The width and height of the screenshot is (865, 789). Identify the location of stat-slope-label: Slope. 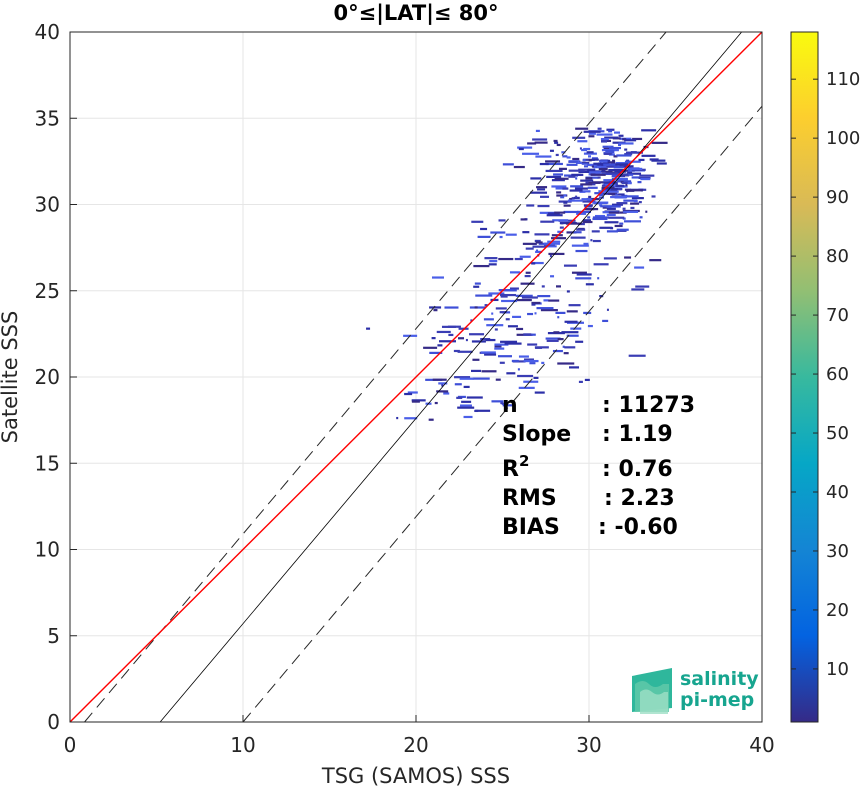
(536, 434).